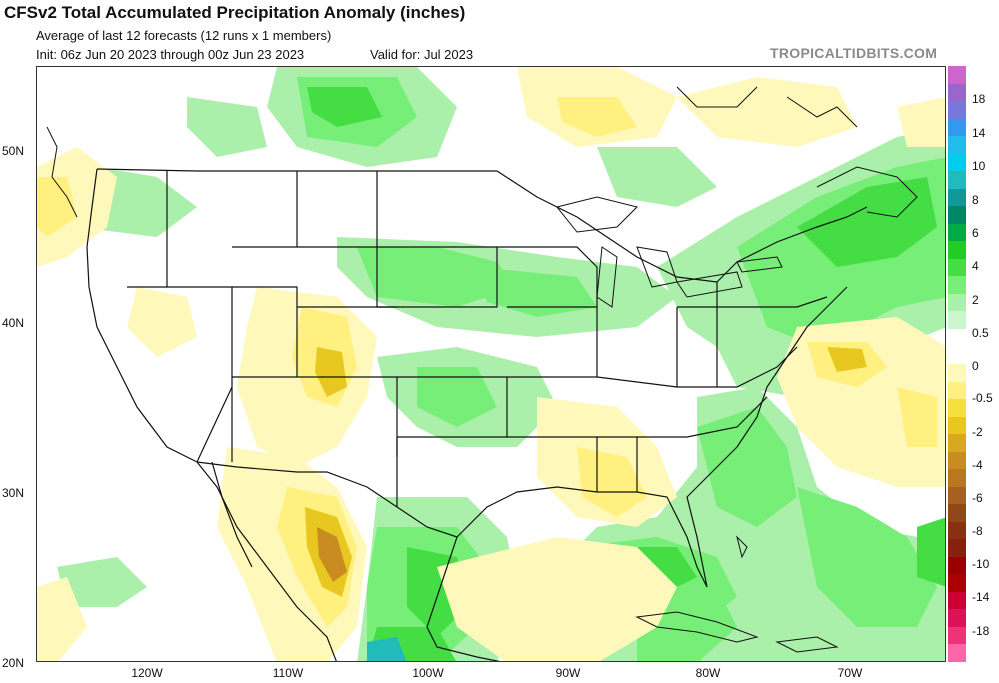 Image resolution: width=999 pixels, height=683 pixels. What do you see at coordinates (332, 554) in the screenshot?
I see `brown-areas` at bounding box center [332, 554].